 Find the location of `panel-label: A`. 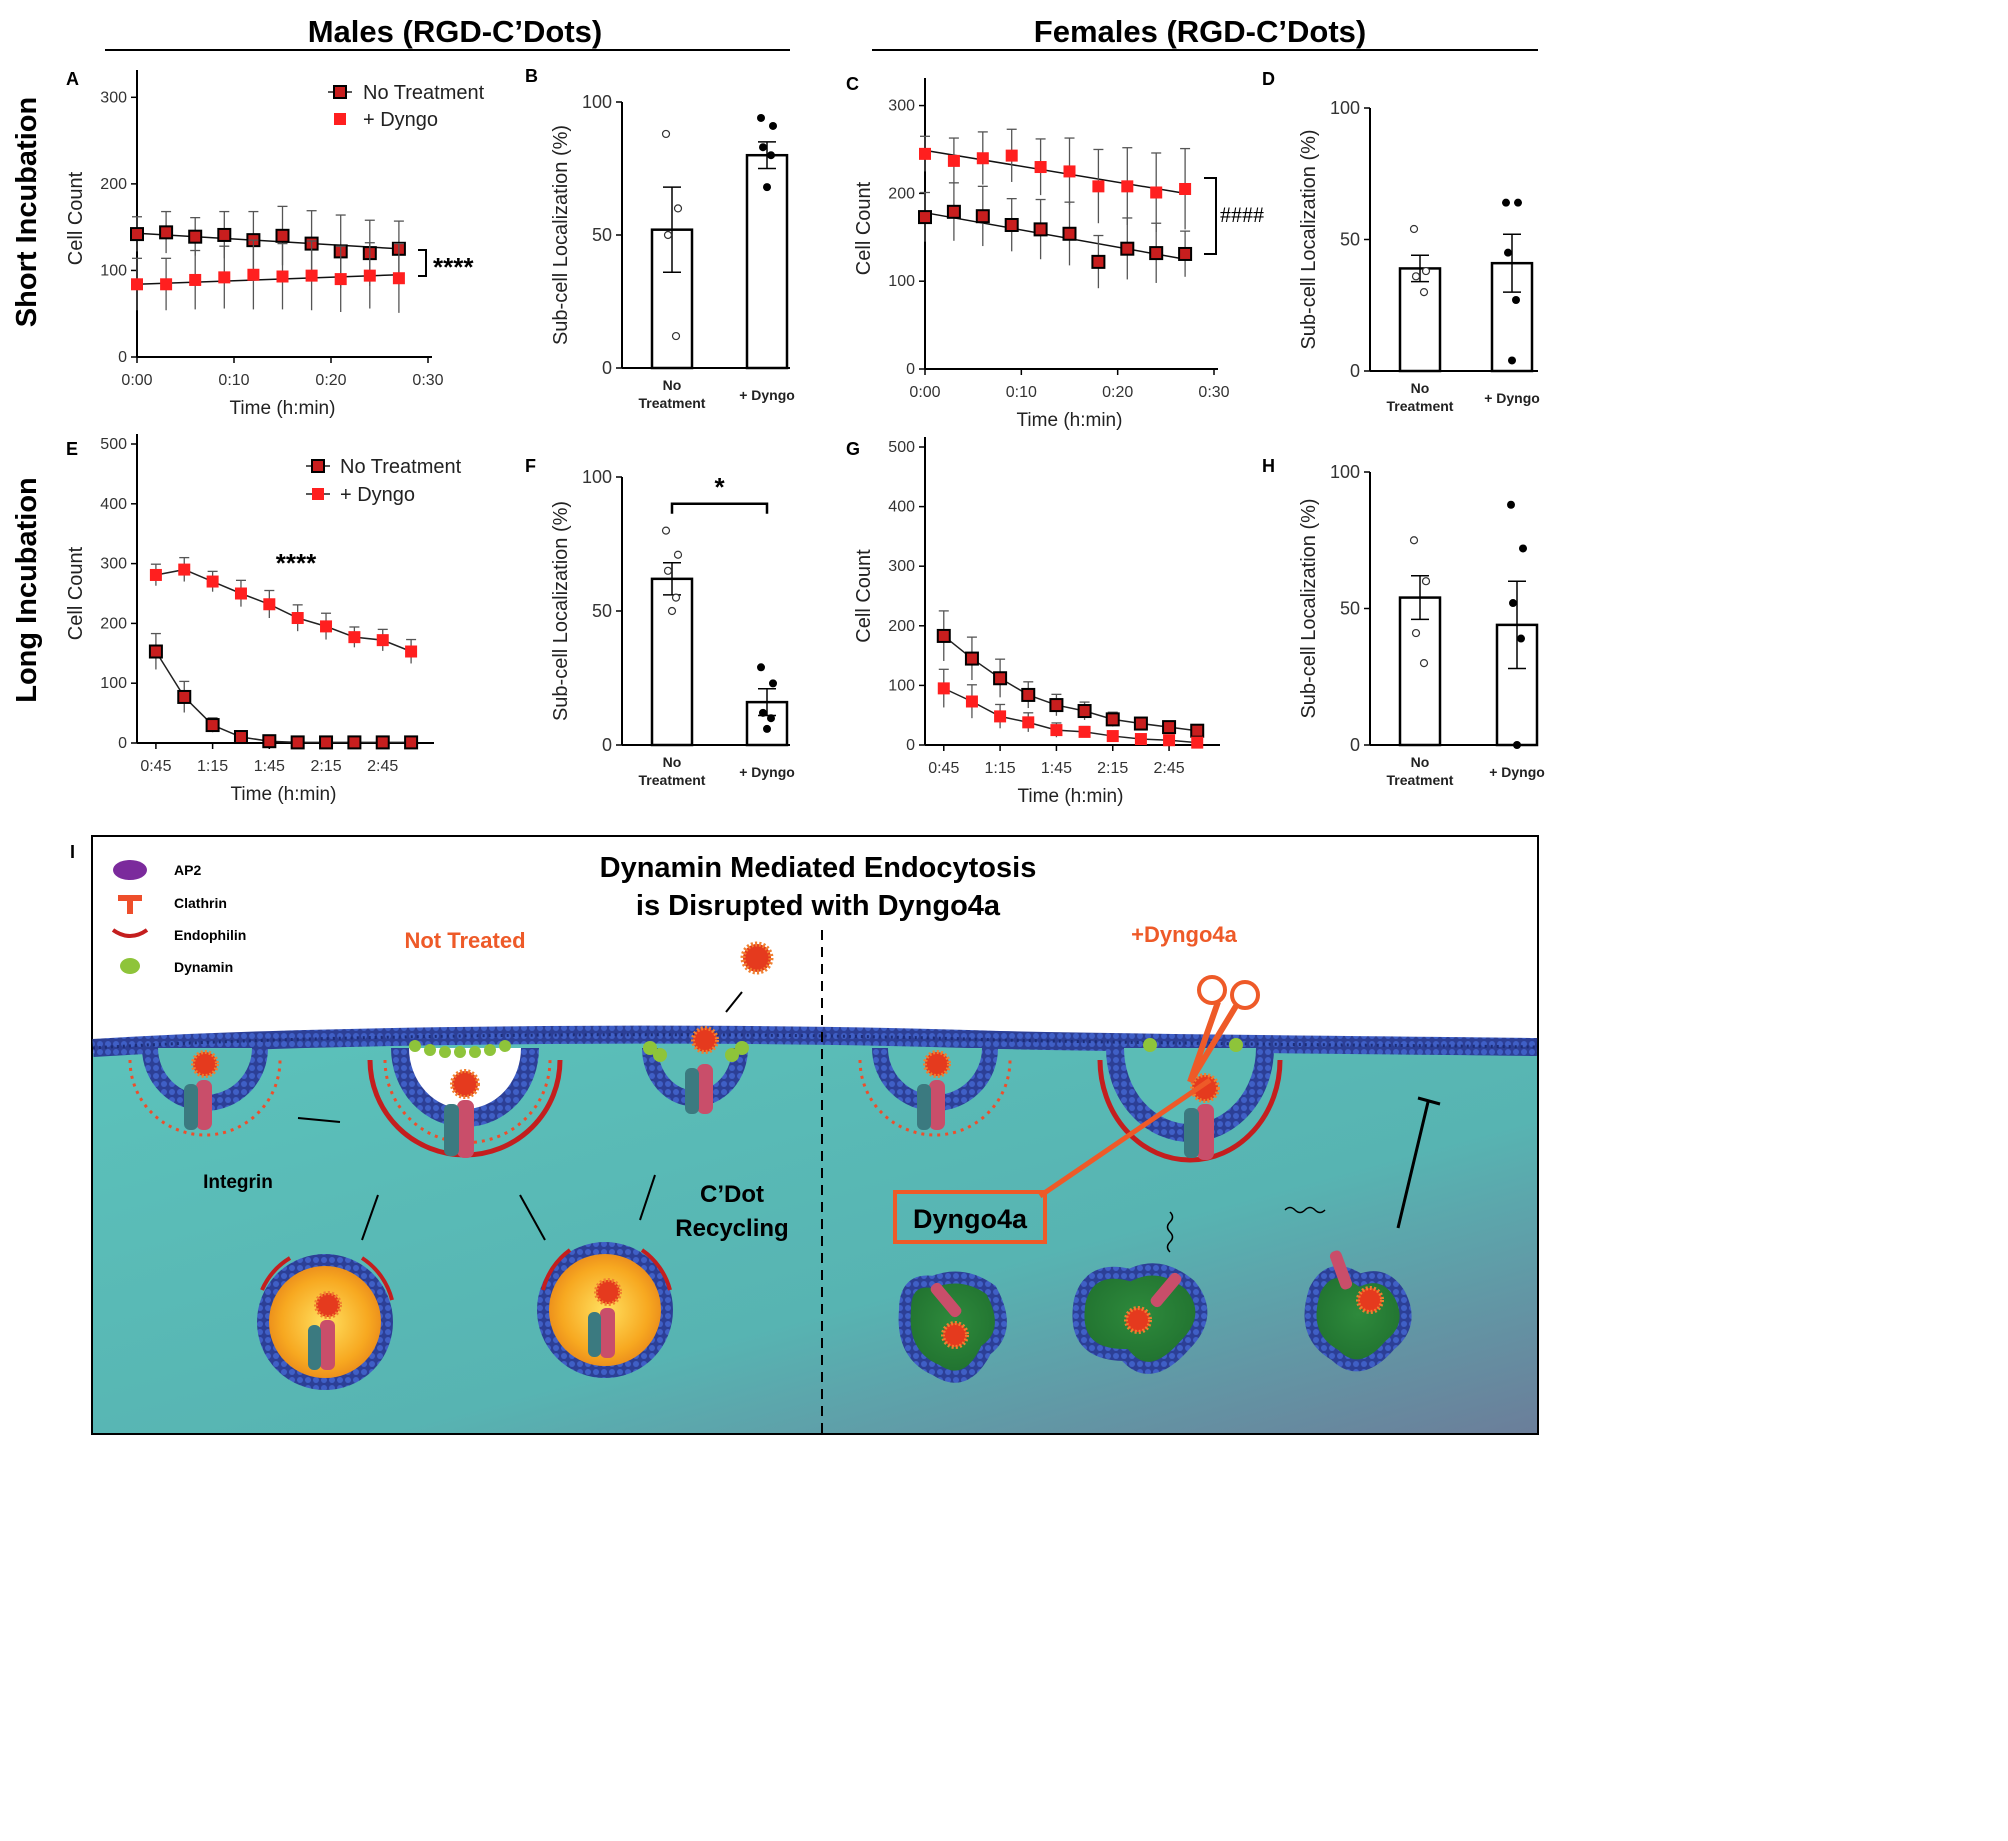

panel-label: A is located at coordinates (72, 79).